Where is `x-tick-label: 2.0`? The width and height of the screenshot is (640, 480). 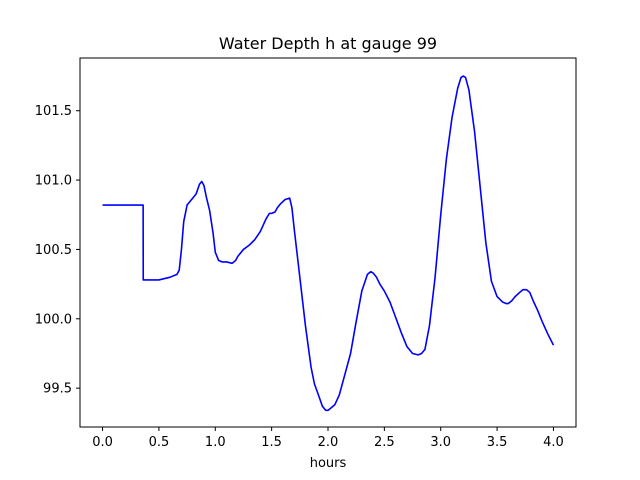
x-tick-label: 2.0 is located at coordinates (328, 442).